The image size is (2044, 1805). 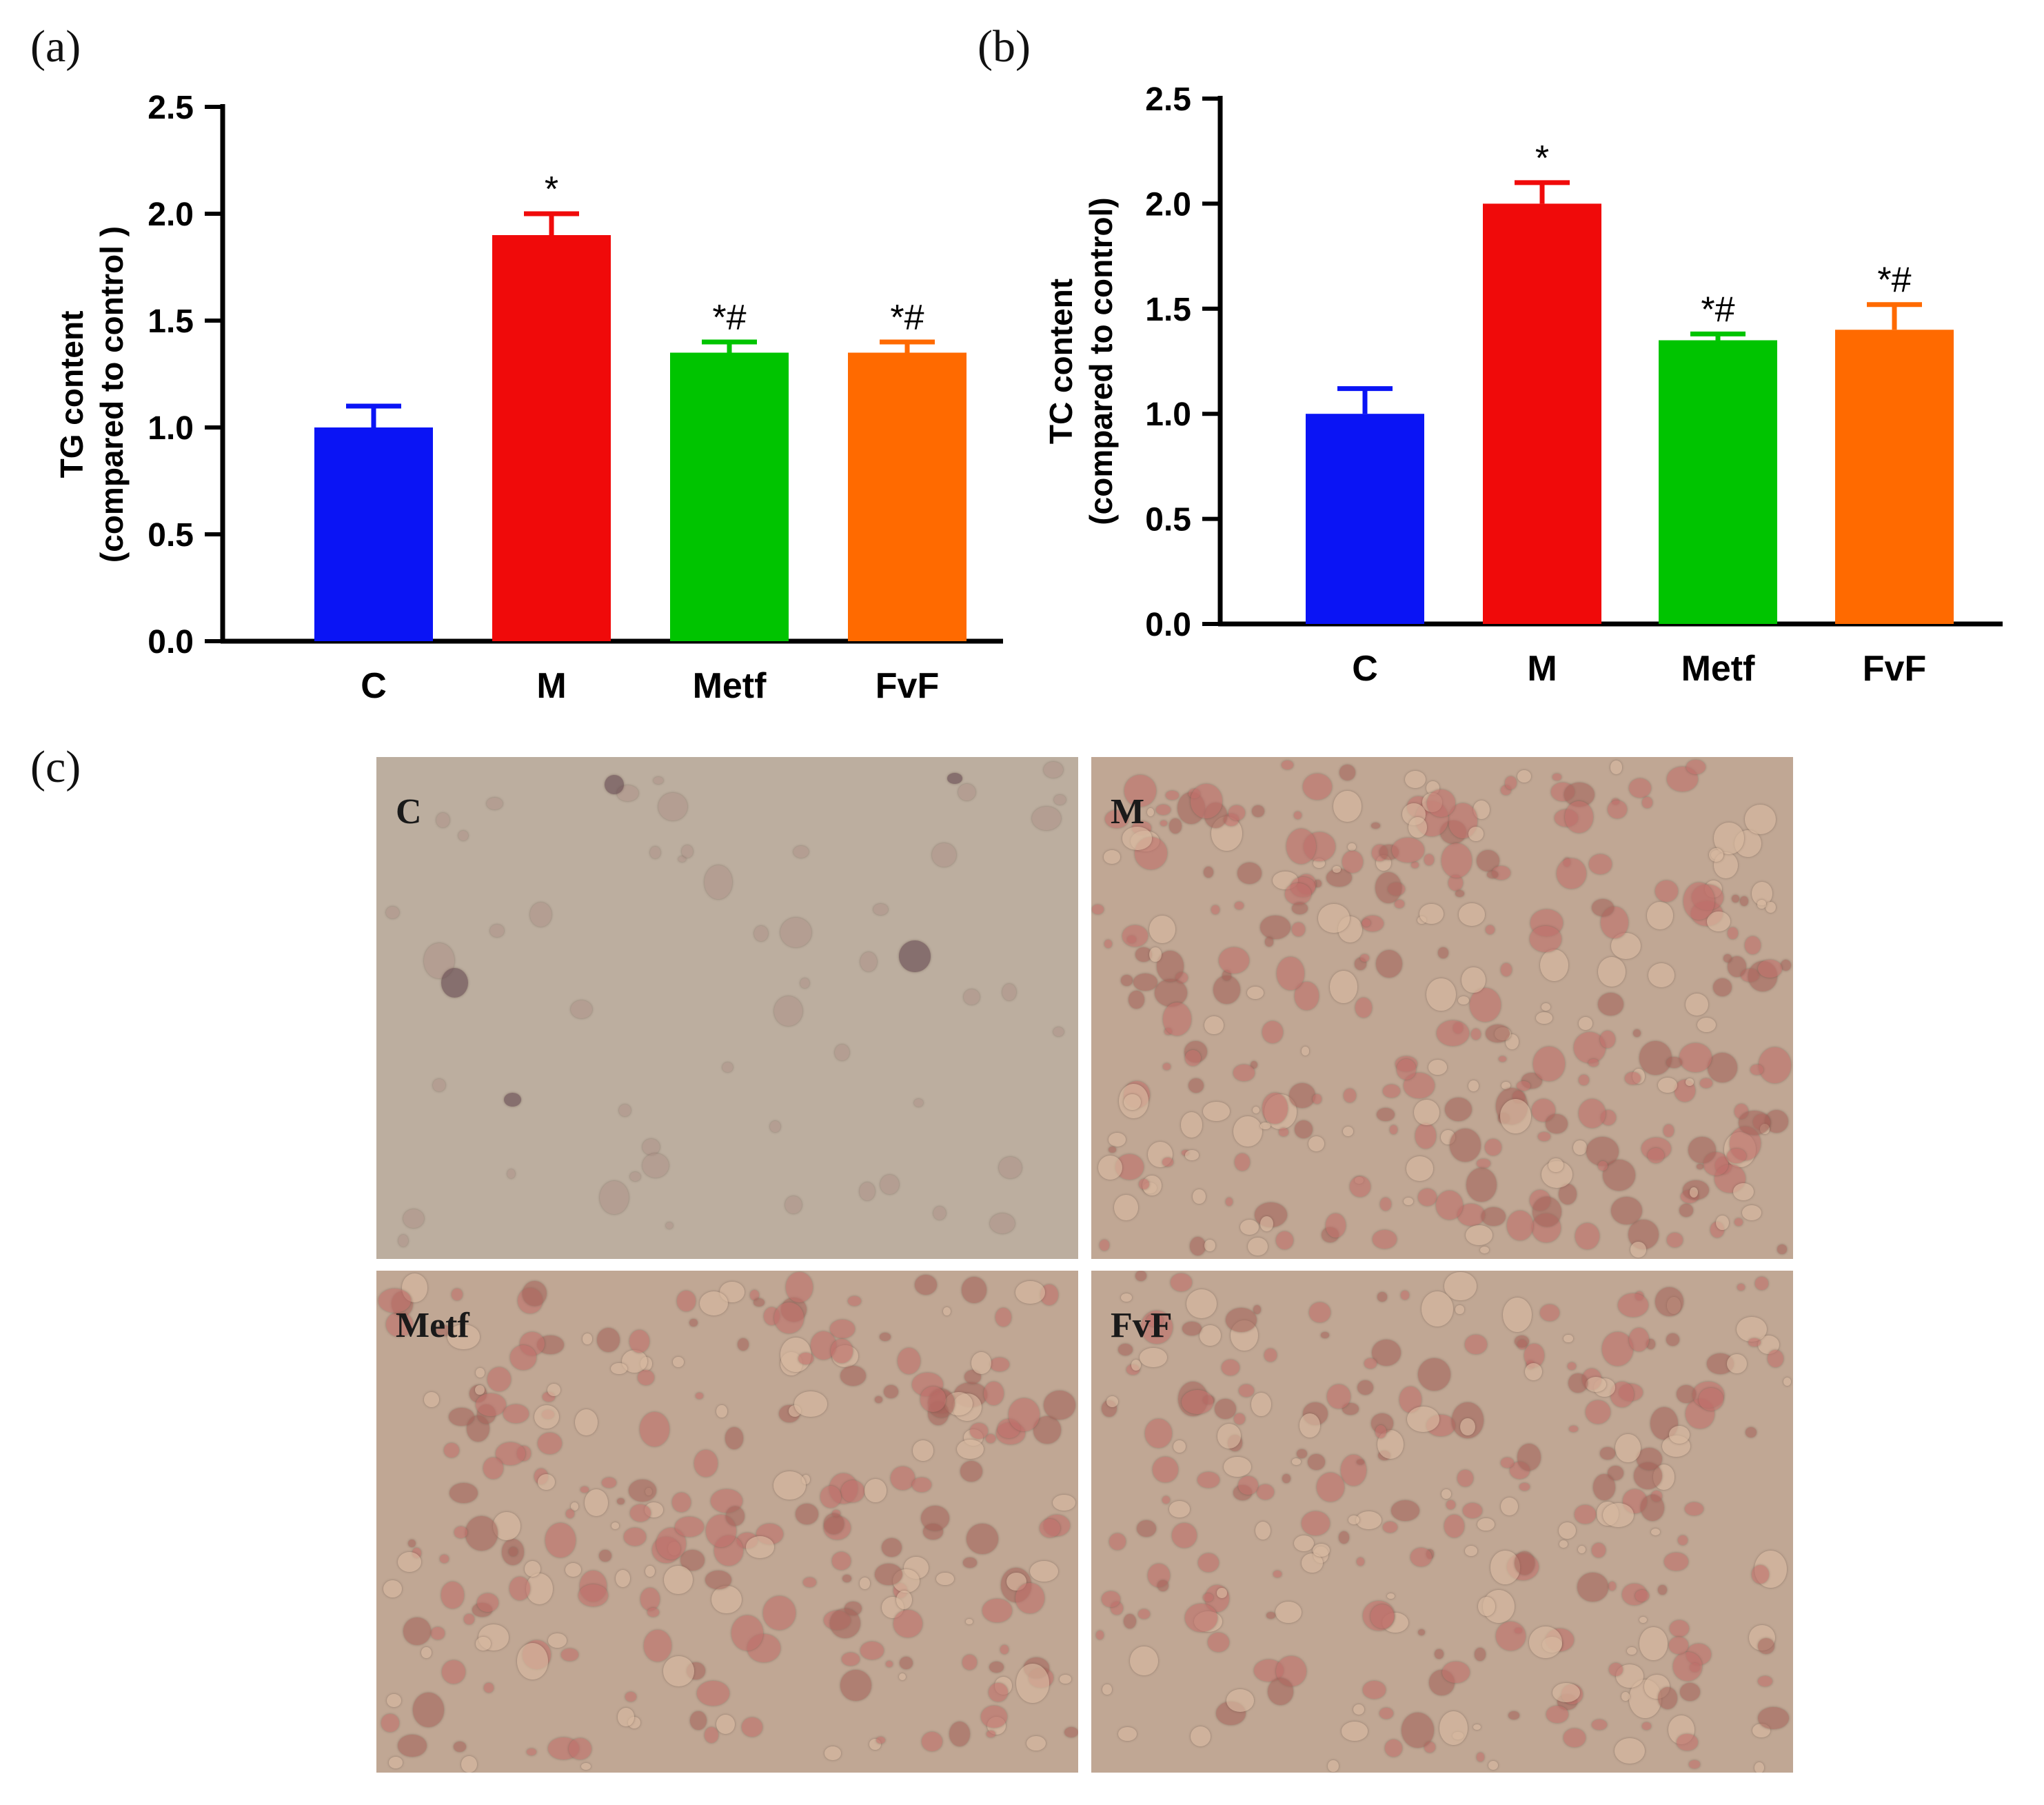 I want to click on y-tick-label: 1.0, so click(x=1168, y=415).